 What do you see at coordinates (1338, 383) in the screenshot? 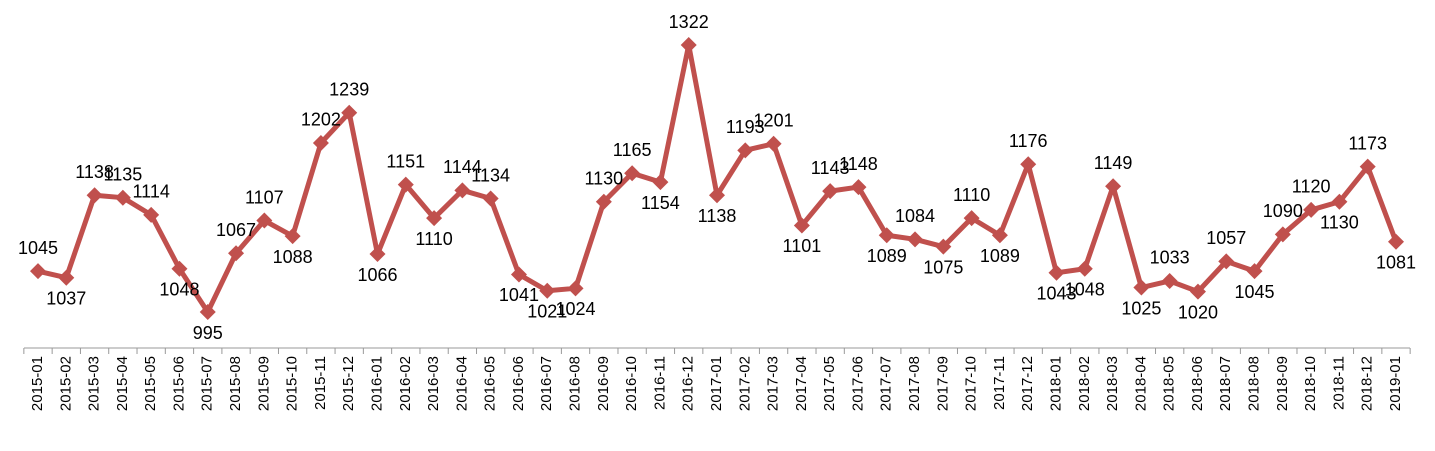
I see `x-tick-label: 2018-11` at bounding box center [1338, 383].